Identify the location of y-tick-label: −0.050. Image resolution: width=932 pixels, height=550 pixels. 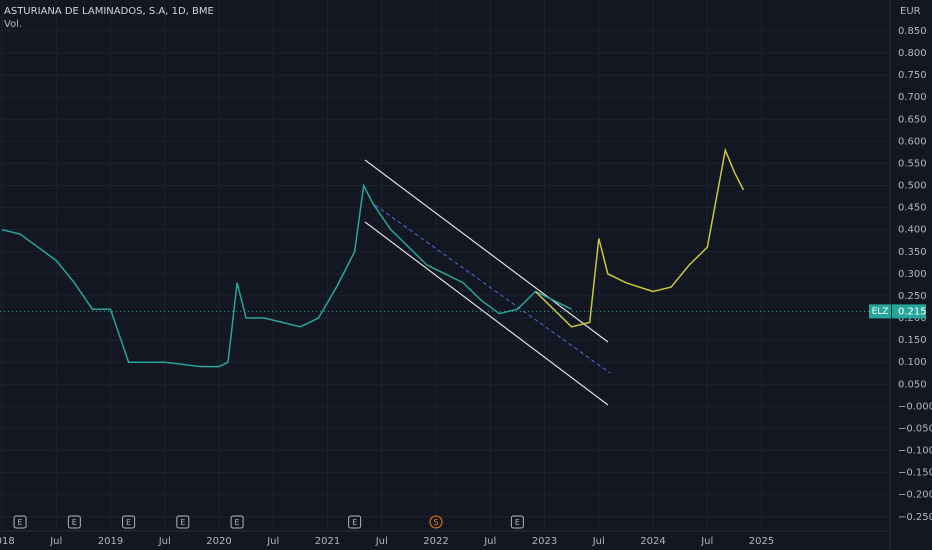
(915, 428).